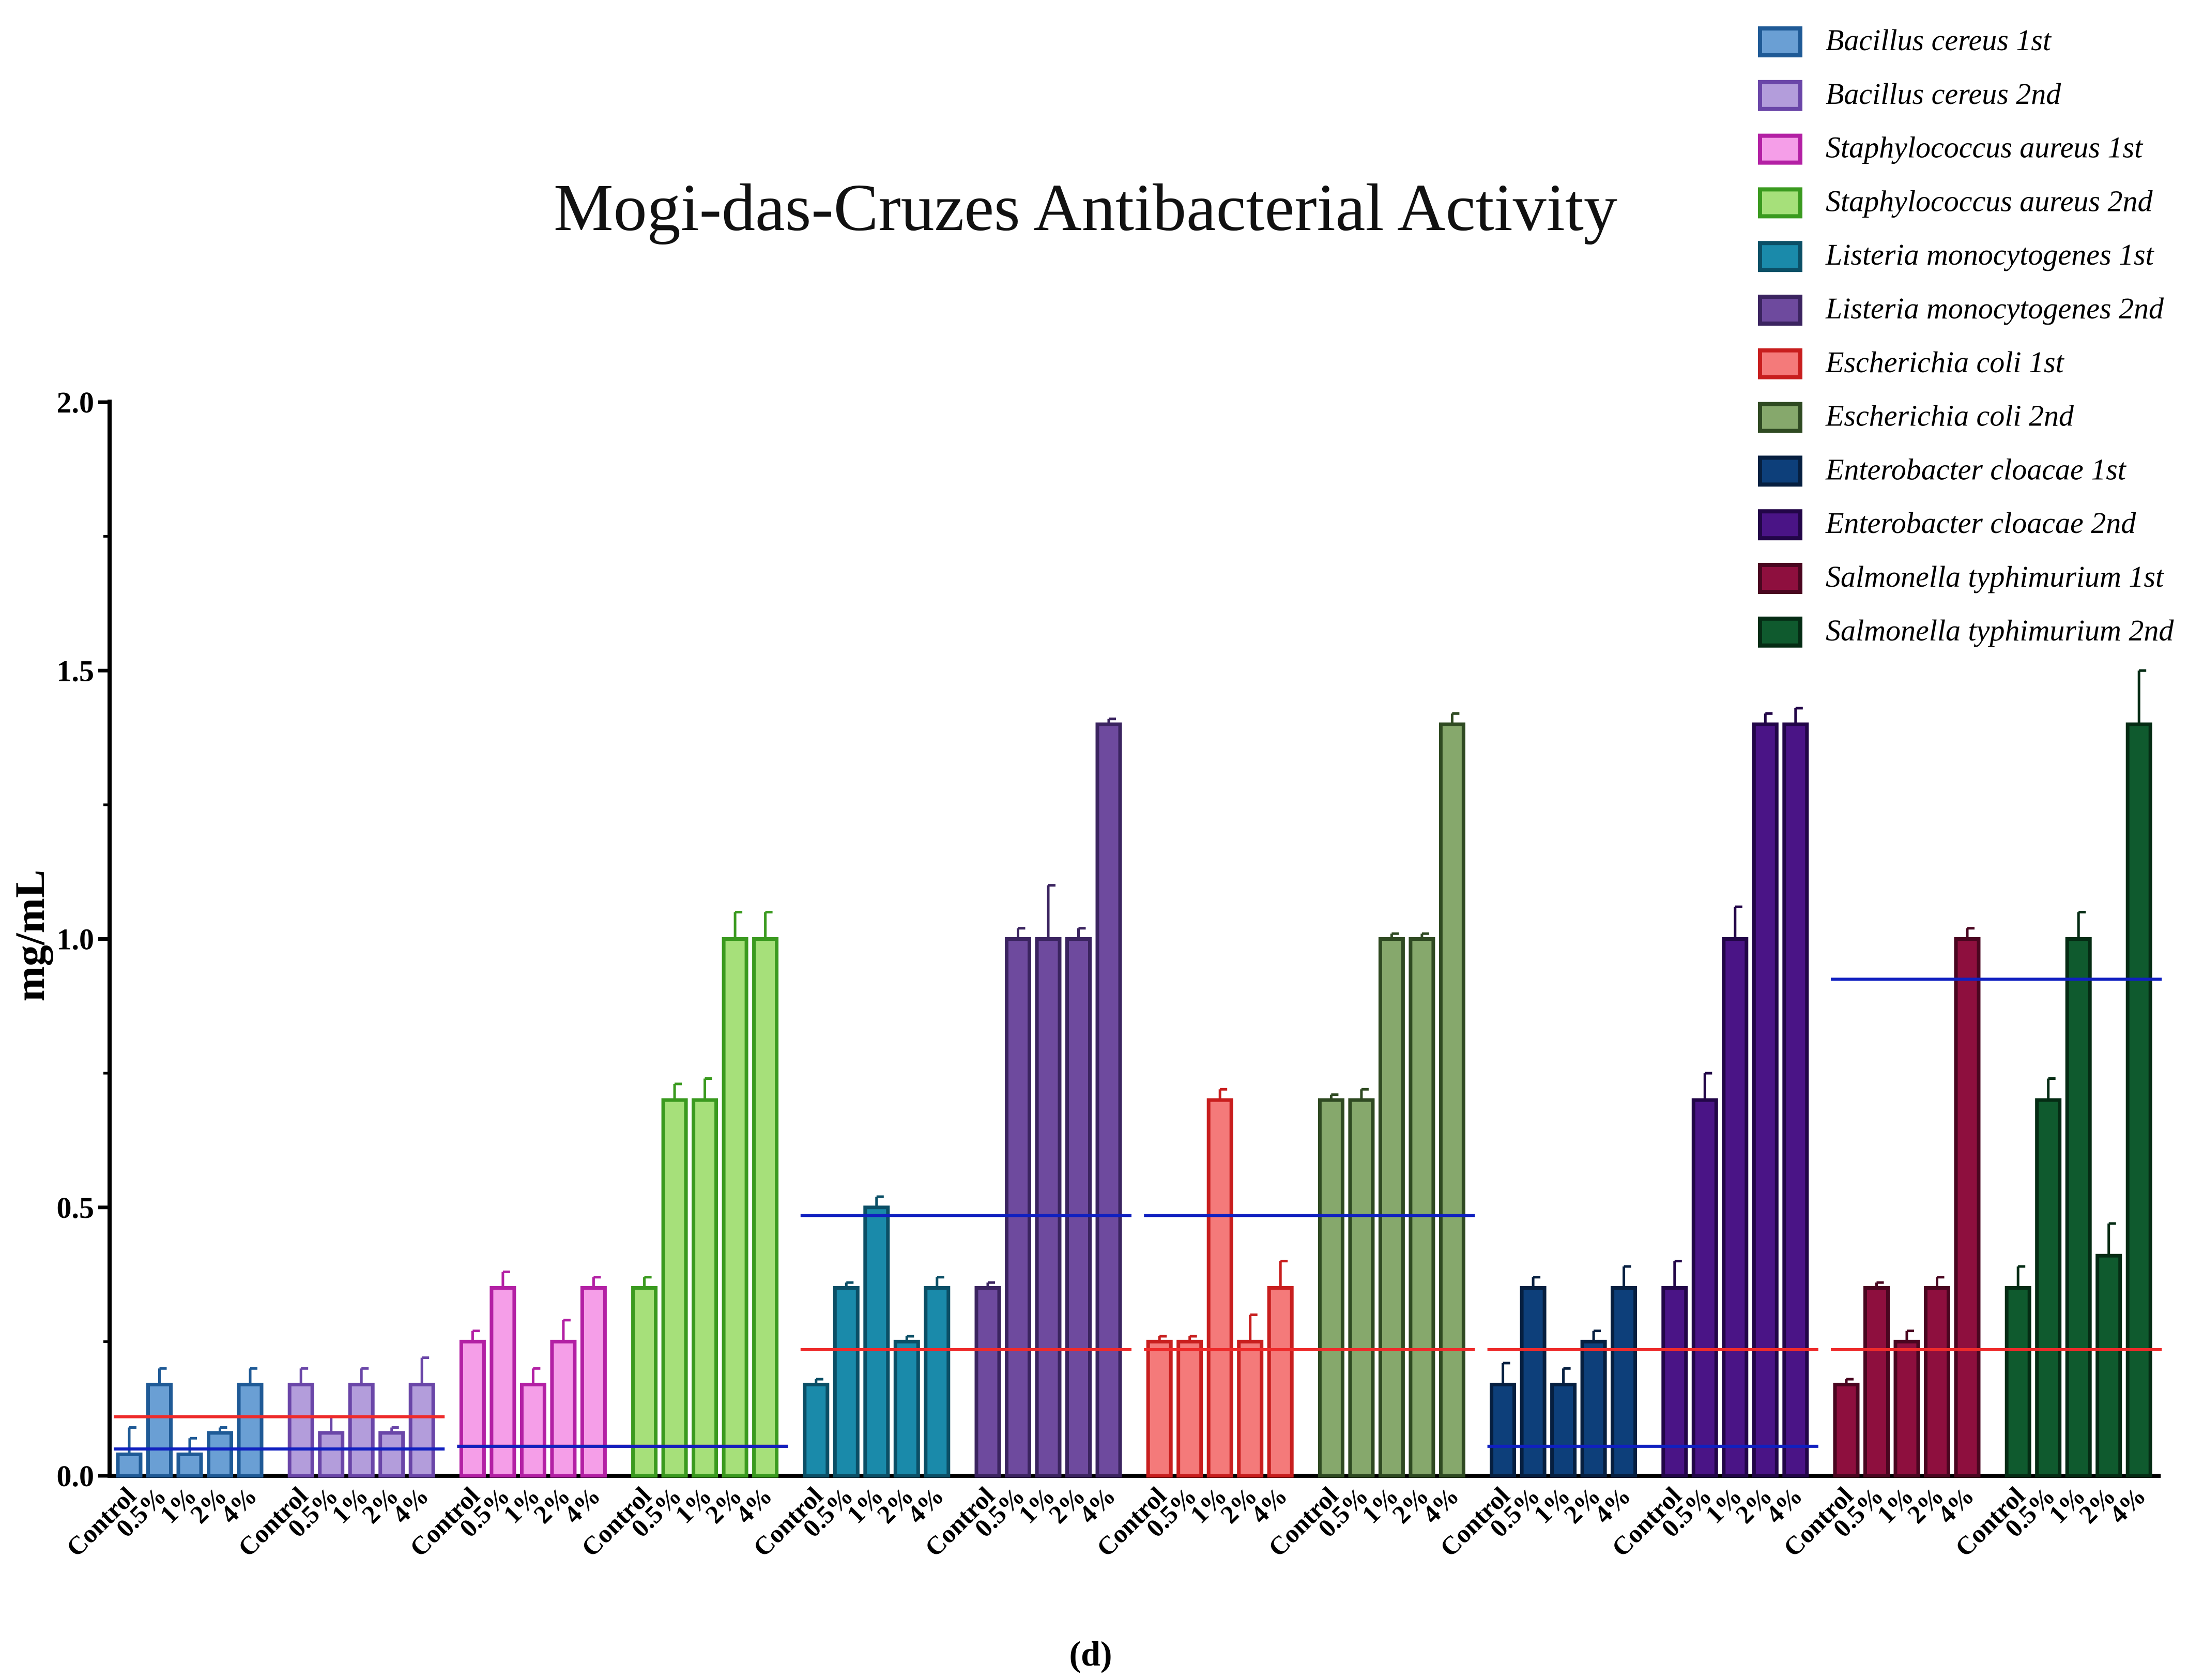 The height and width of the screenshot is (1680, 2188). Describe the element at coordinates (2000, 630) in the screenshot. I see `legend-label: Salmonella typhimurium 2nd` at that location.